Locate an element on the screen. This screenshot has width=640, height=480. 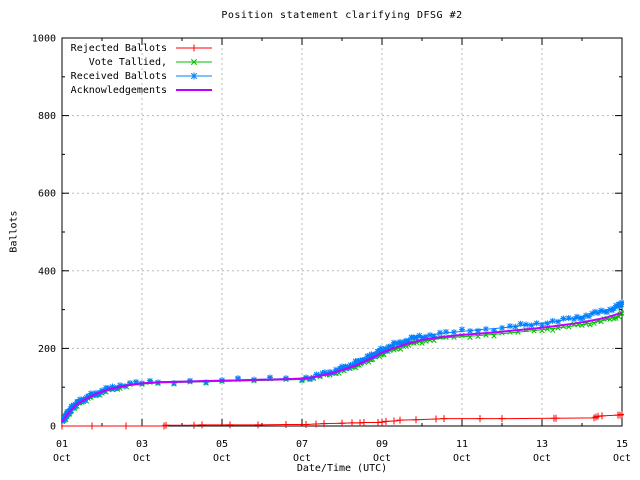
series-rejected-ballots is located at coordinates (342, 420).